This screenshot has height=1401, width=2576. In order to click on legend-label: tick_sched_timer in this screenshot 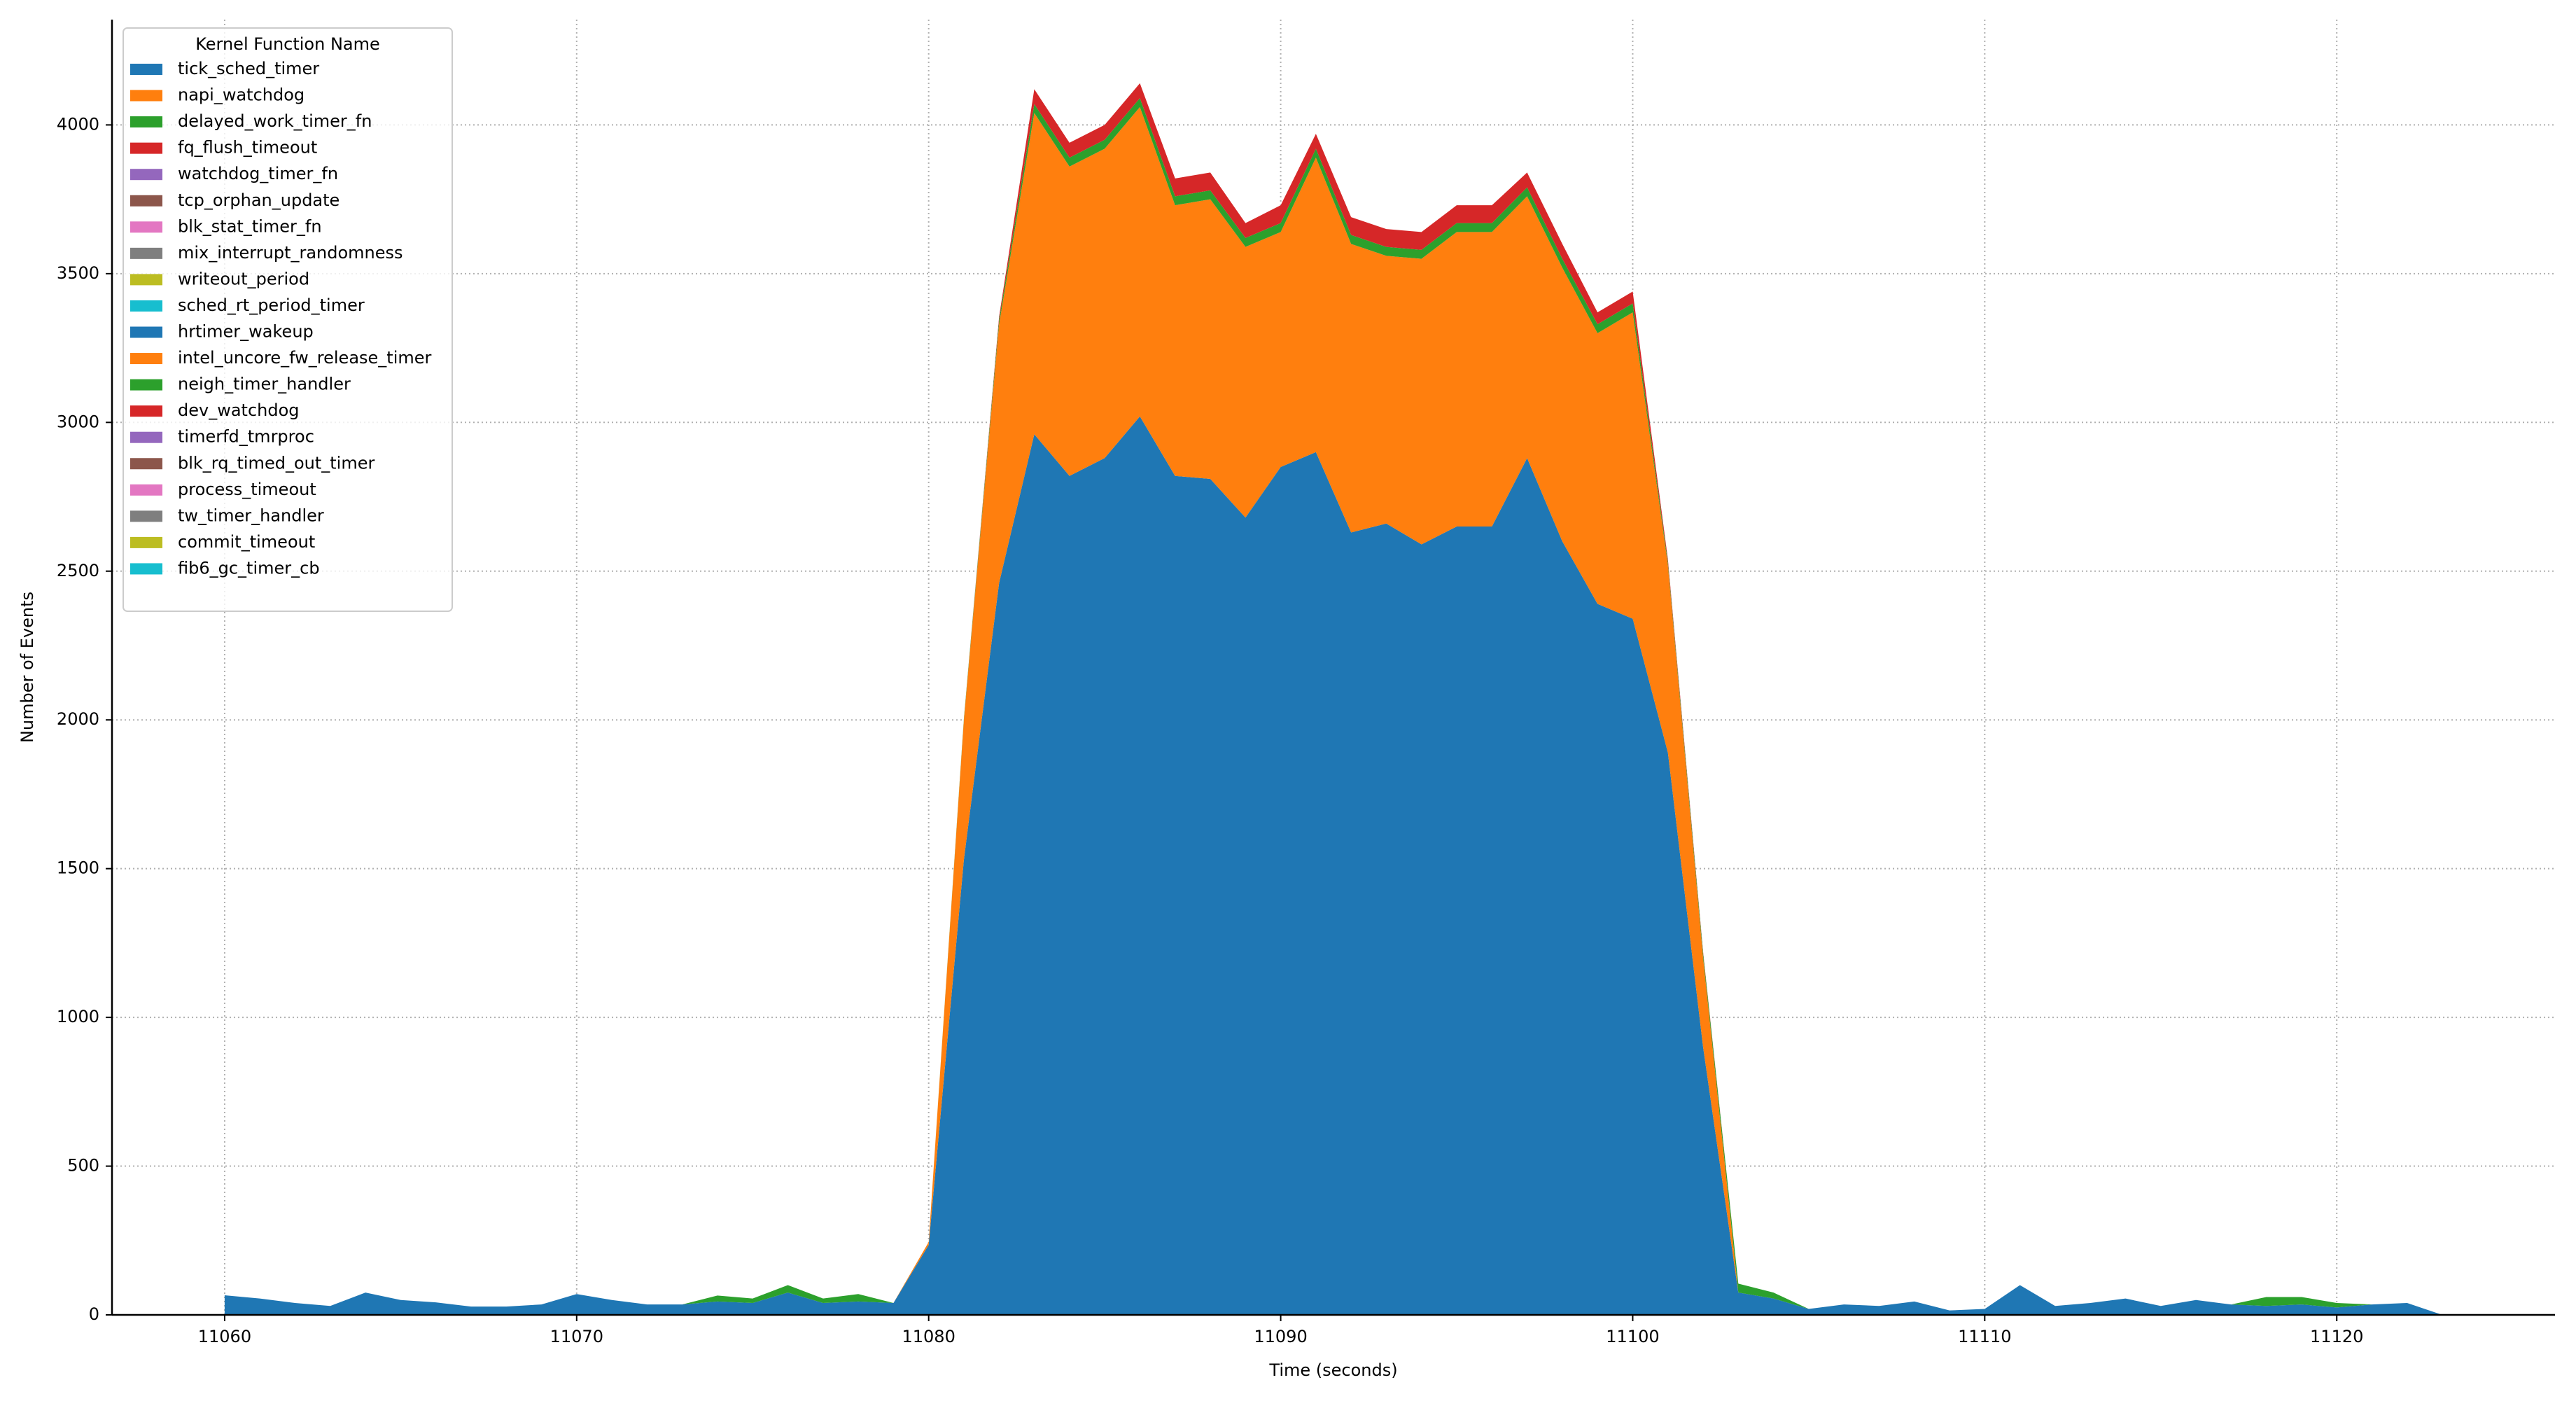, I will do `click(248, 68)`.